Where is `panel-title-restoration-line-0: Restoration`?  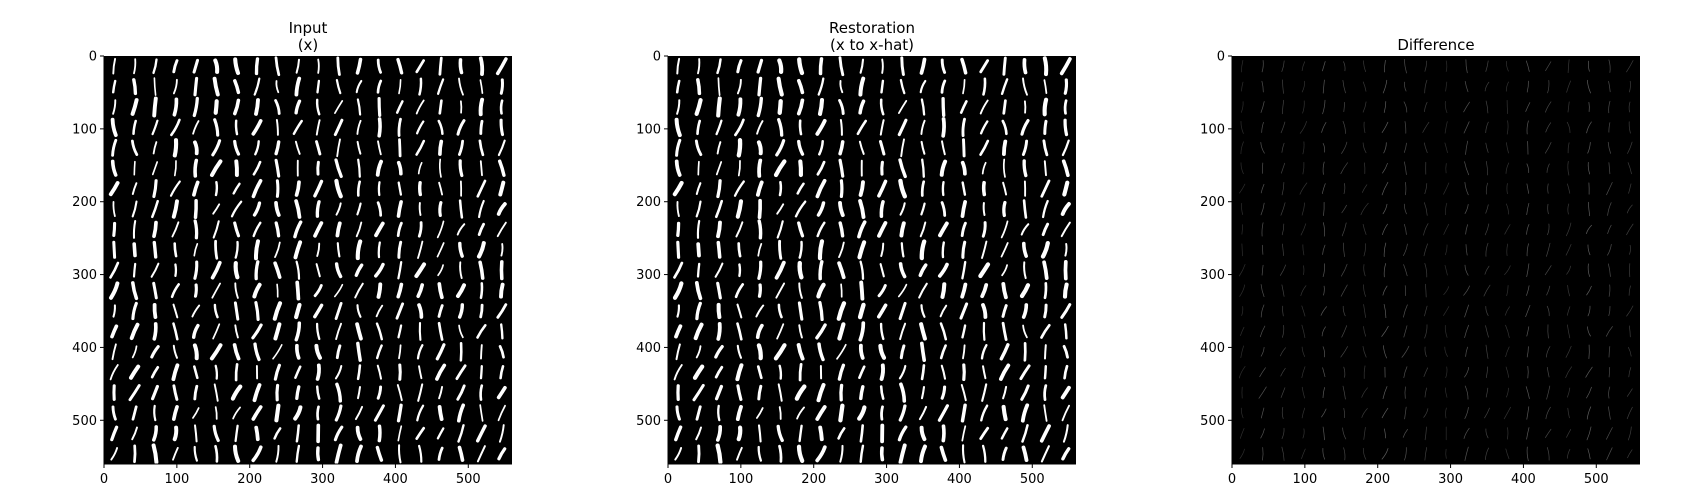
panel-title-restoration-line-0: Restoration is located at coordinates (872, 28).